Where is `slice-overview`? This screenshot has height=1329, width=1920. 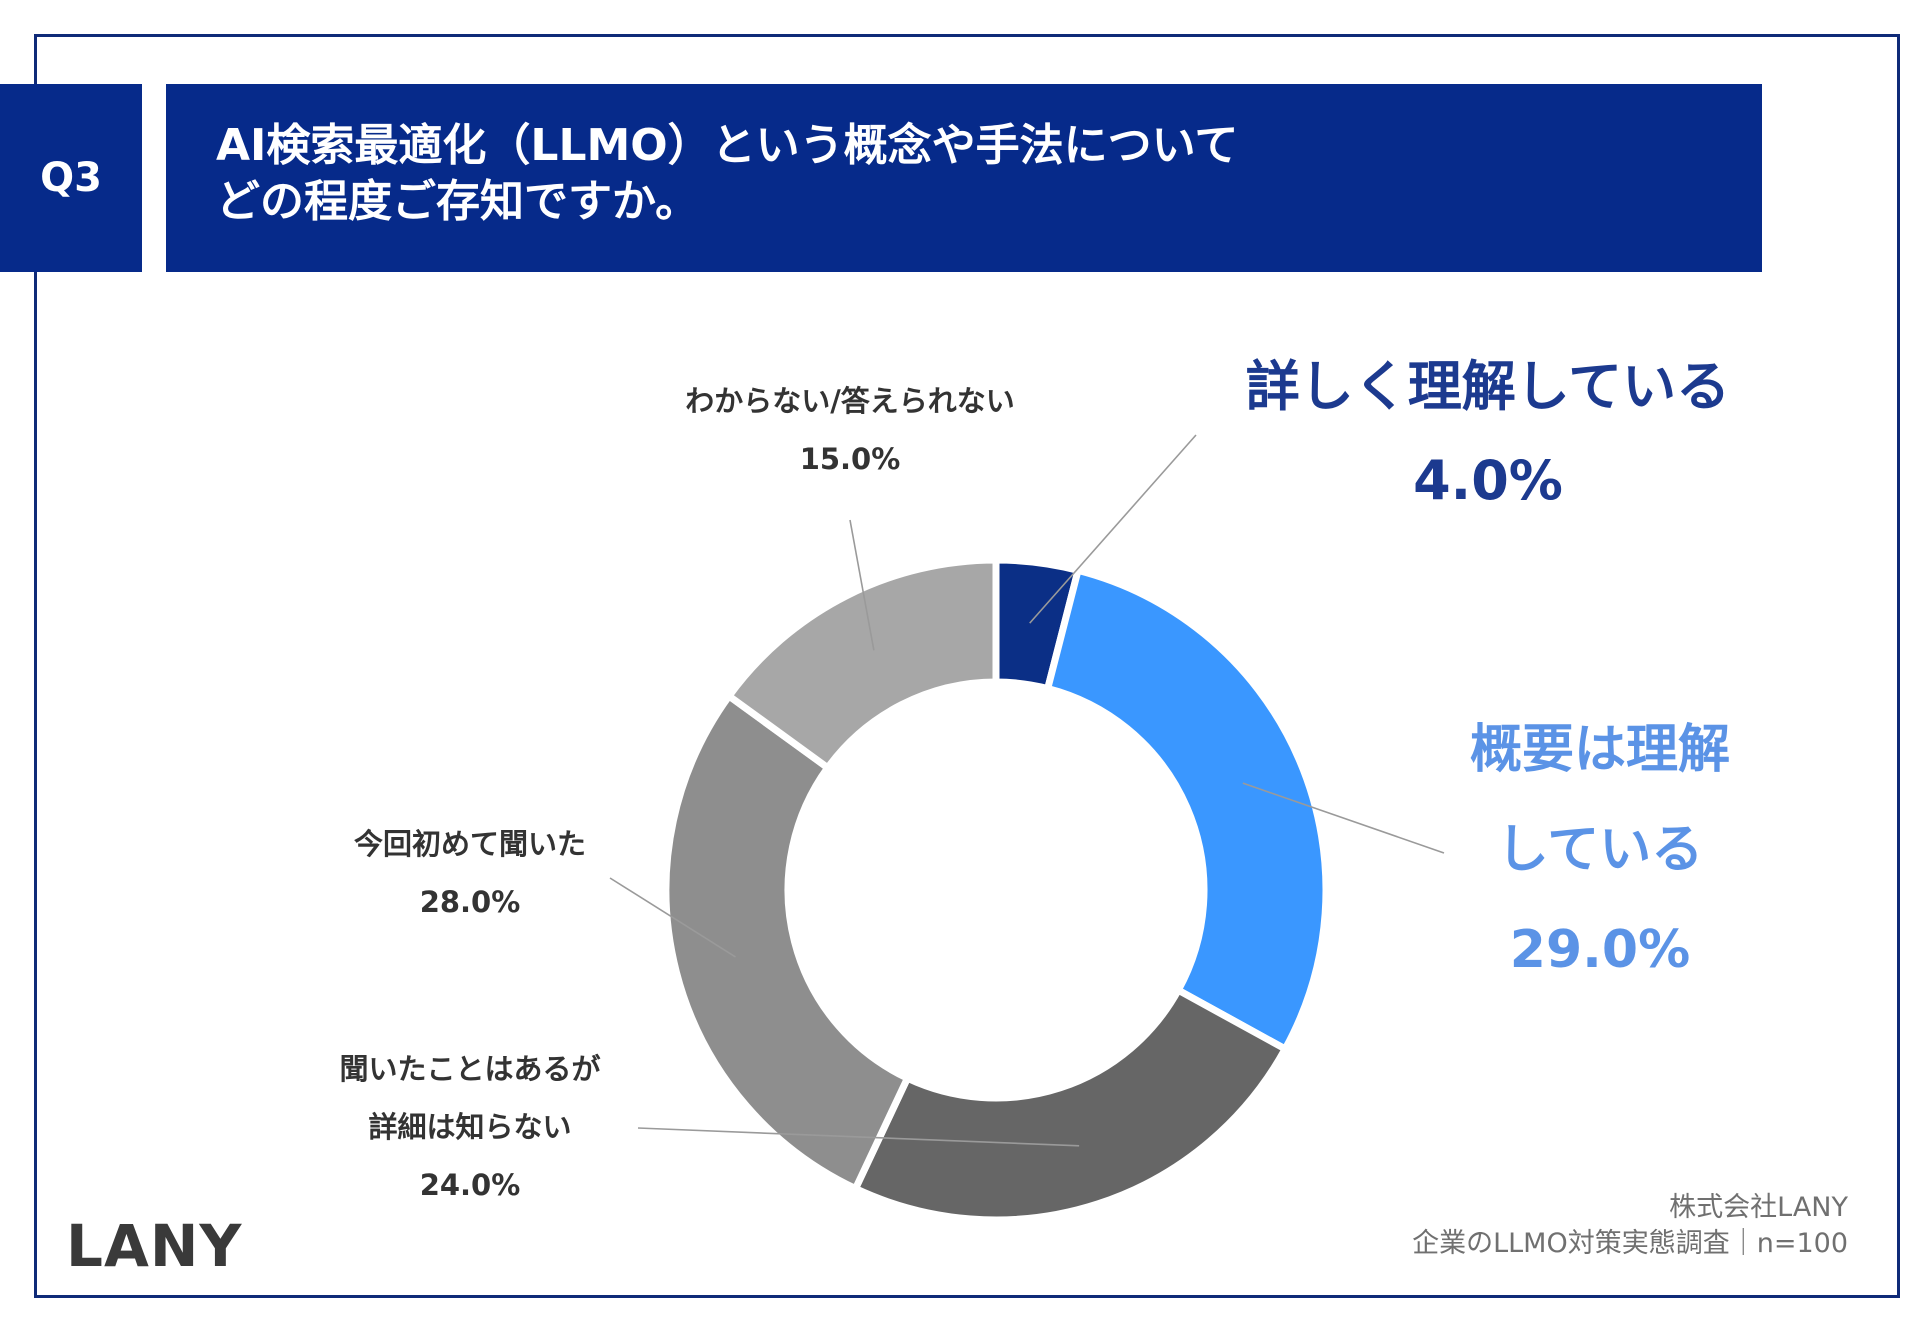 slice-overview is located at coordinates (1186, 810).